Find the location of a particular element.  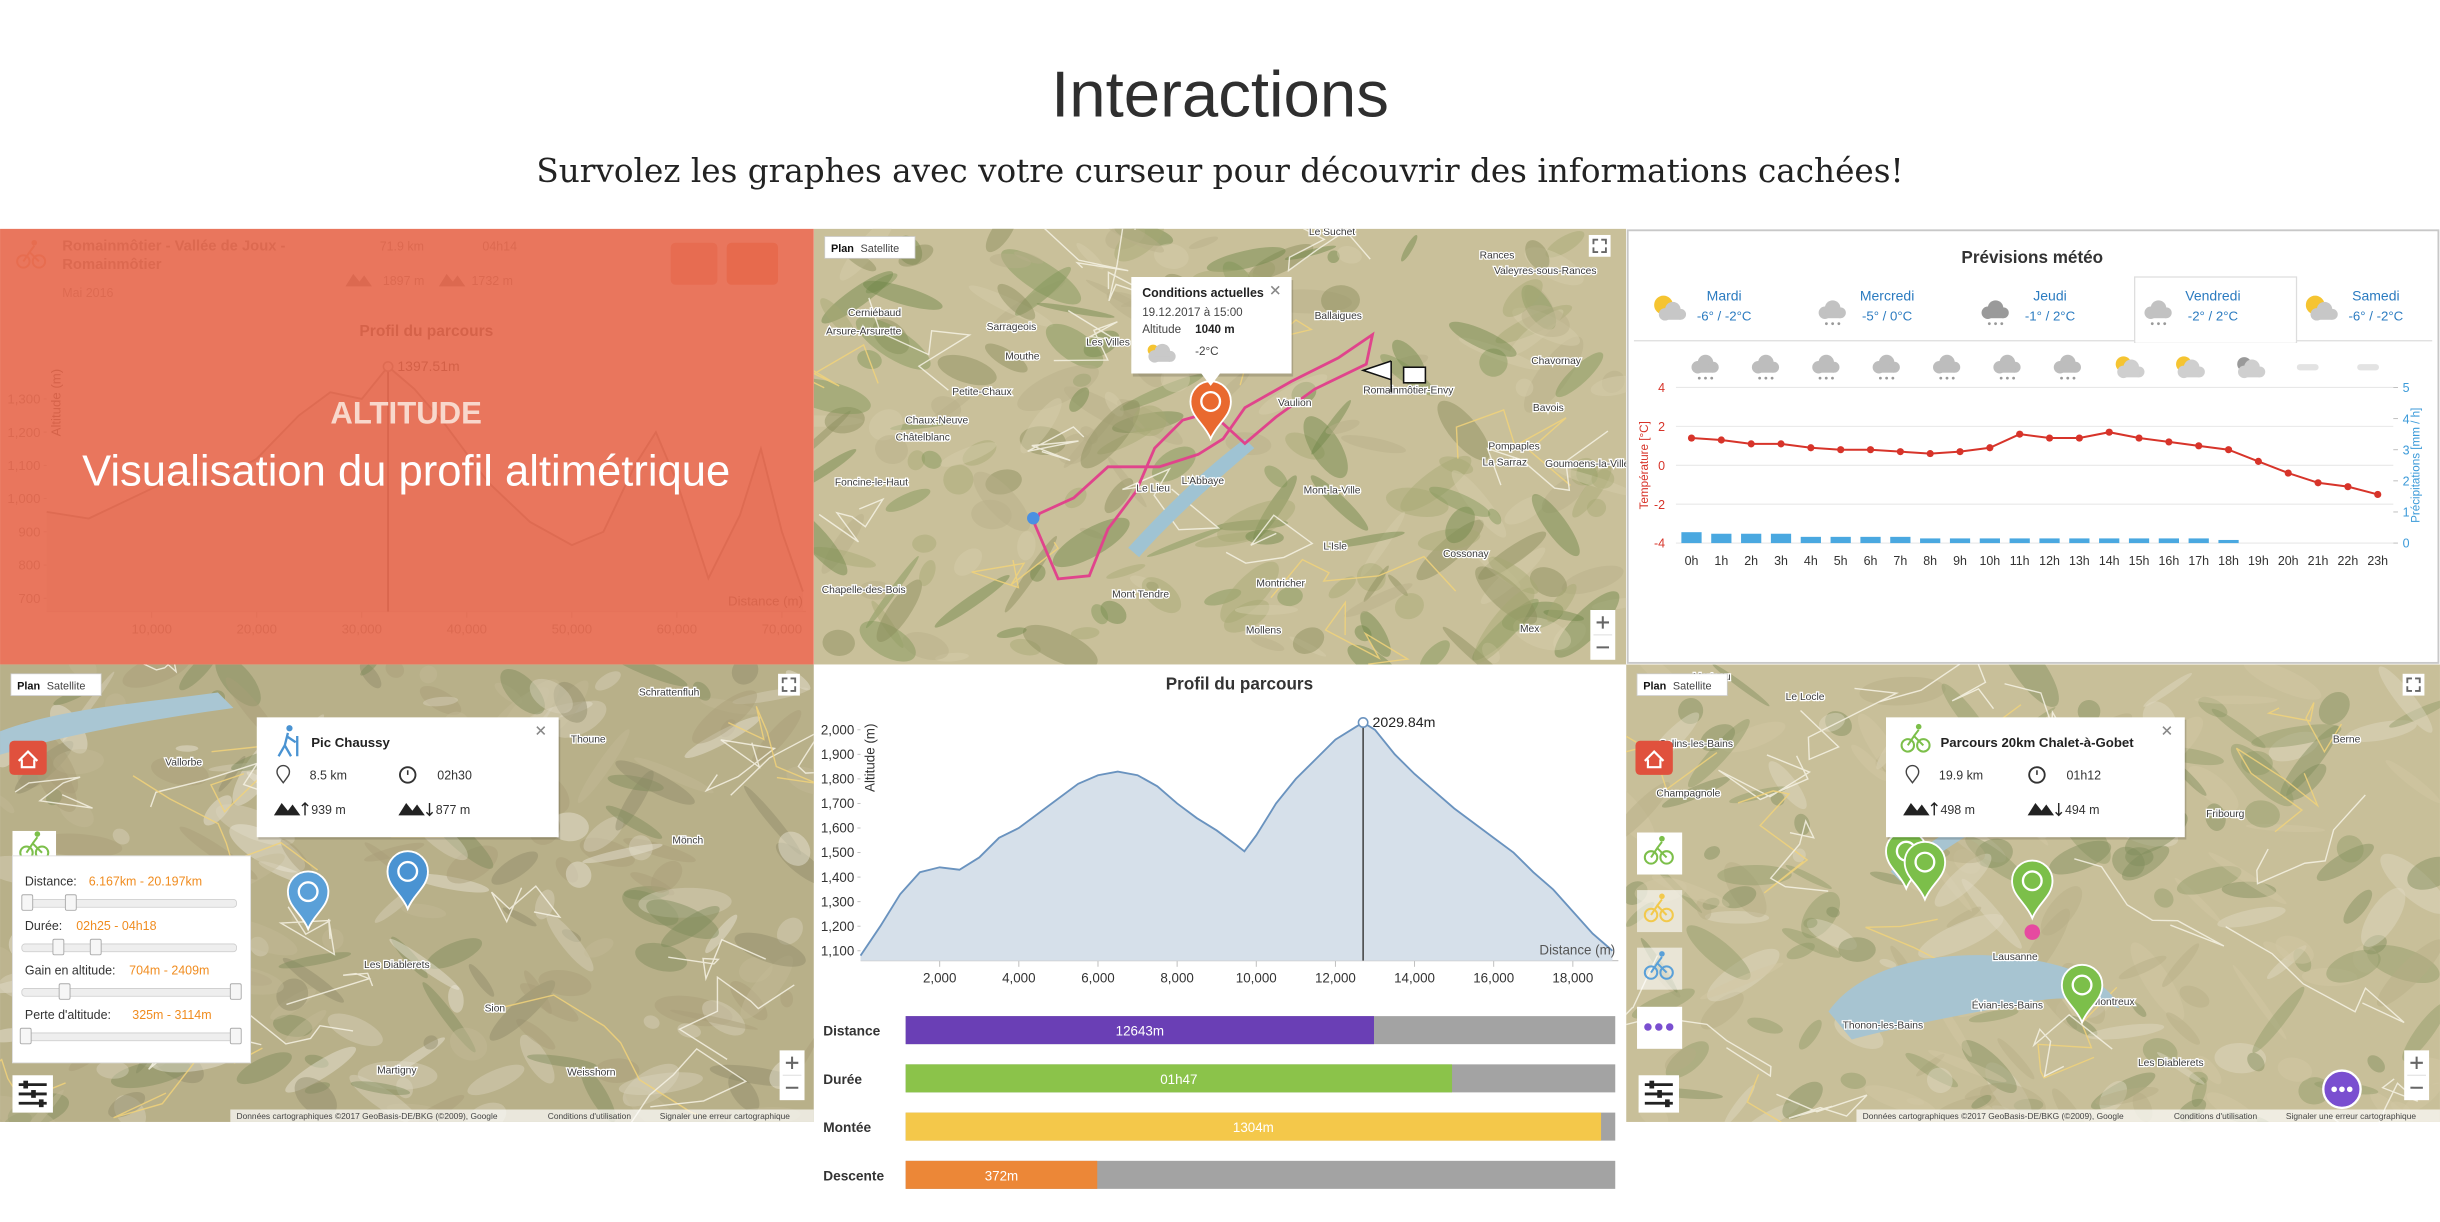

peak-marker is located at coordinates (1363, 722).